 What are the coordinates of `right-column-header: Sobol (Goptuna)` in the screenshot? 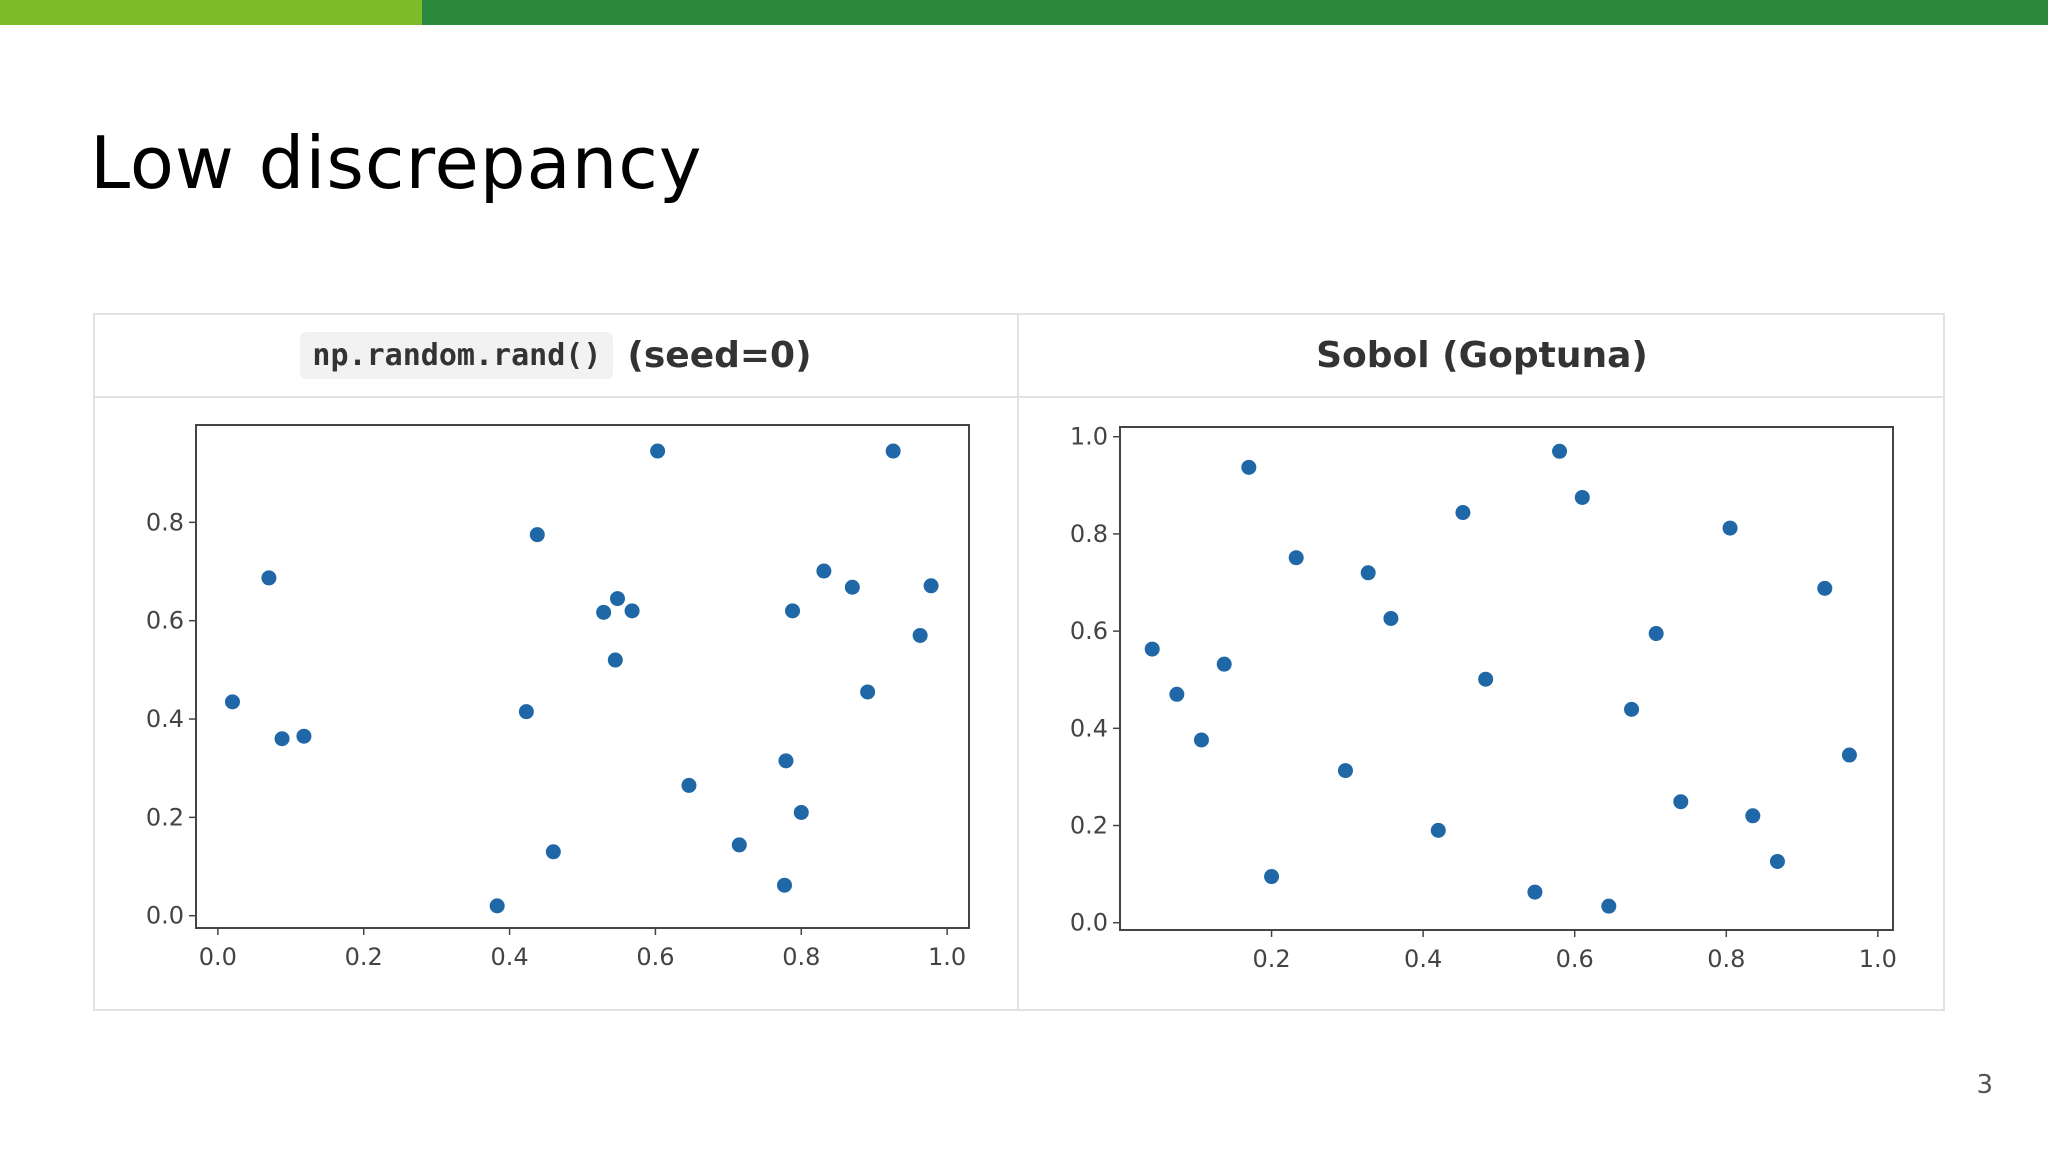 It's located at (1482, 355).